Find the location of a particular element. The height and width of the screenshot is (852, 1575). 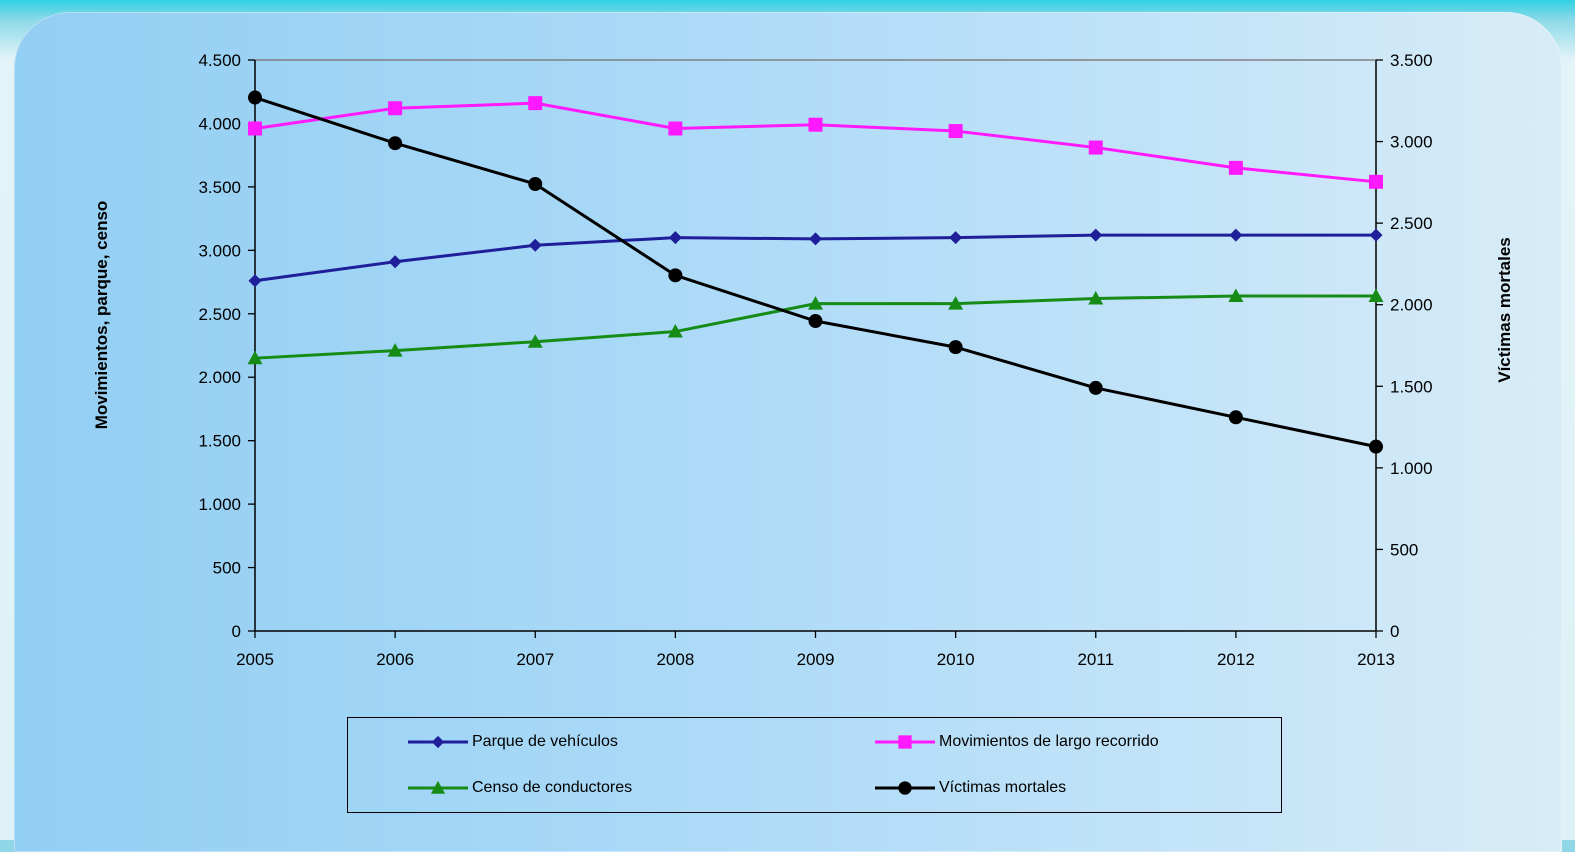

right-tick-label: 1.500 is located at coordinates (1411, 386).